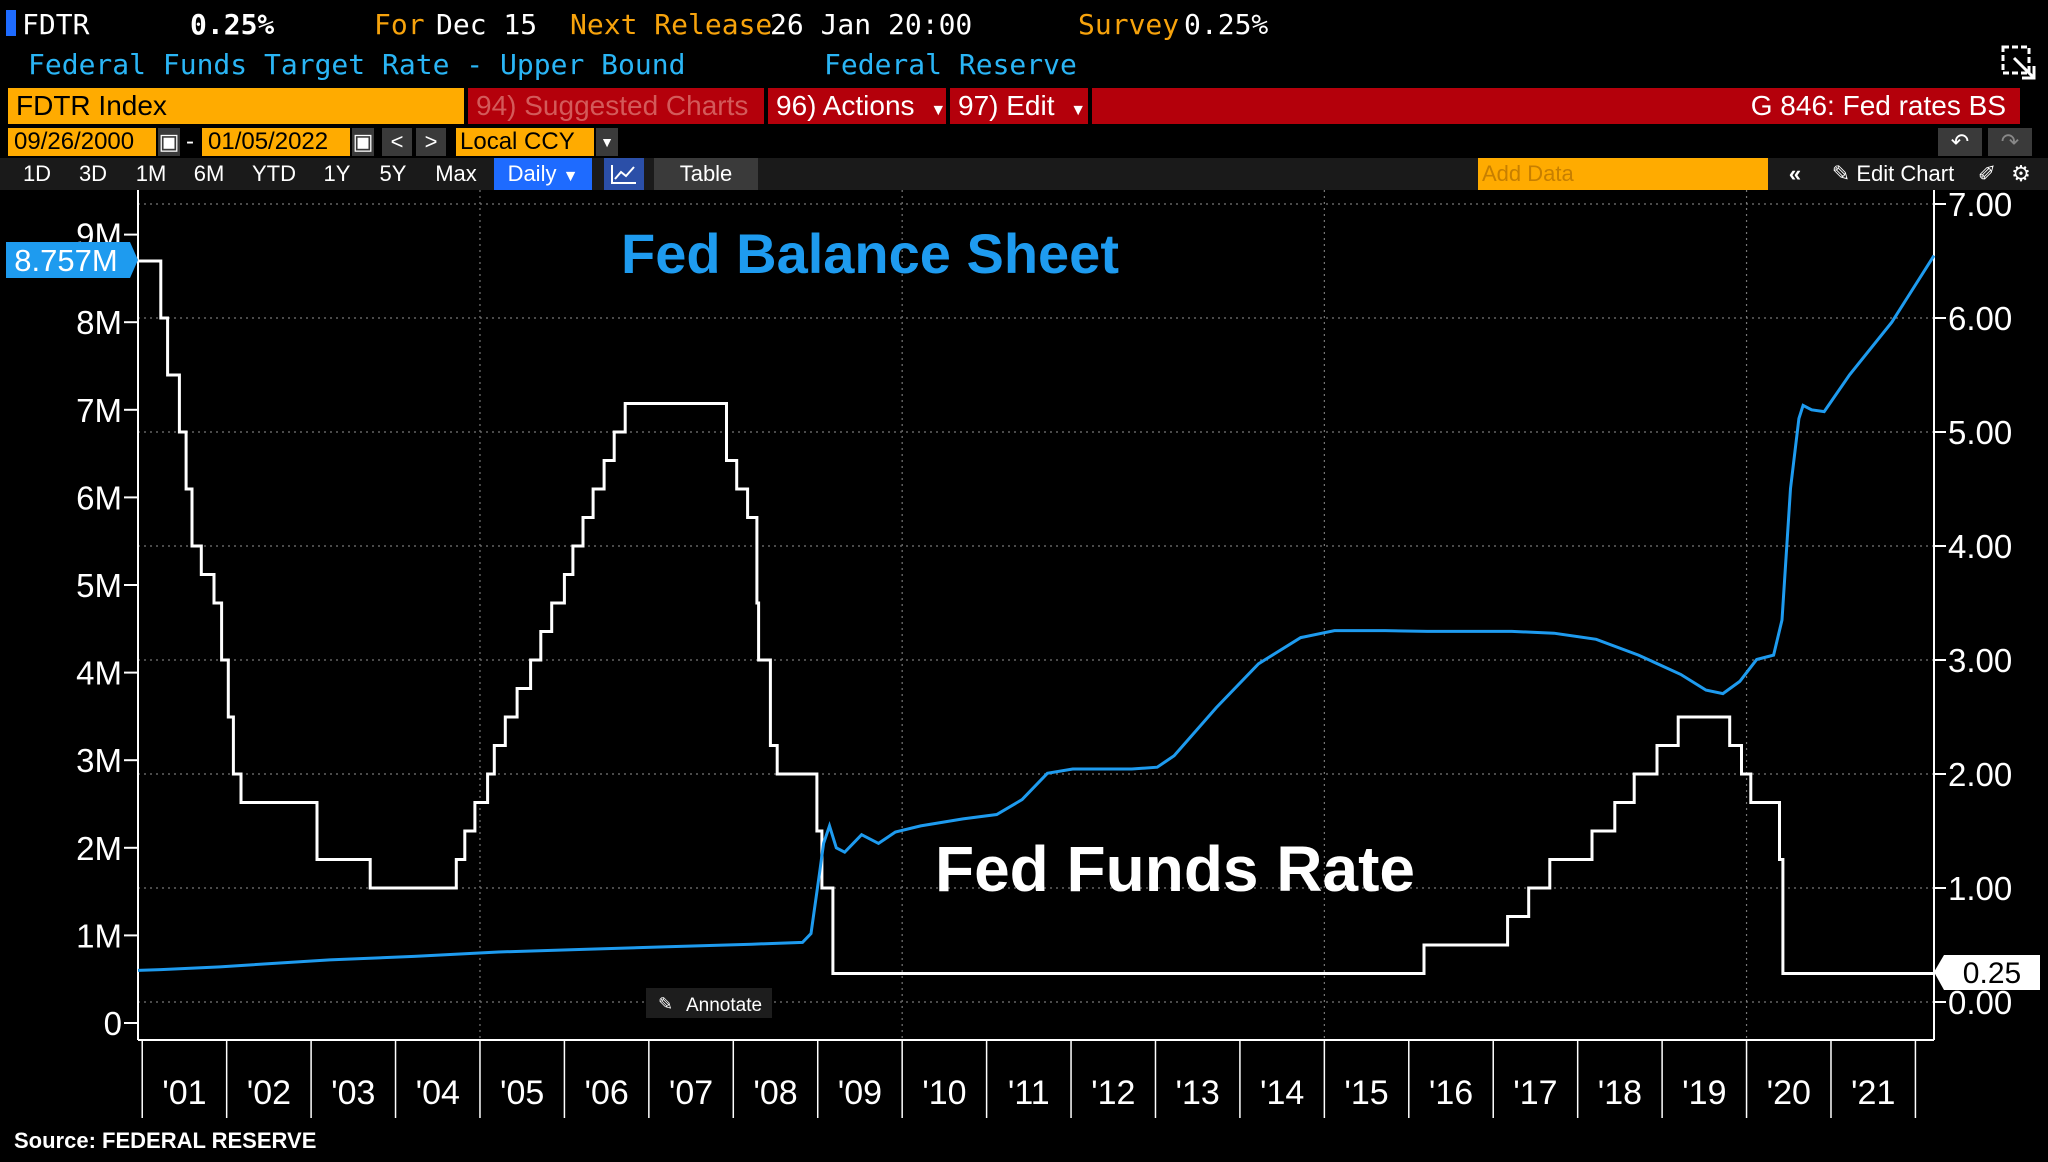 The width and height of the screenshot is (2048, 1162). Describe the element at coordinates (1366, 1093) in the screenshot. I see `x-tick-label: '15` at that location.